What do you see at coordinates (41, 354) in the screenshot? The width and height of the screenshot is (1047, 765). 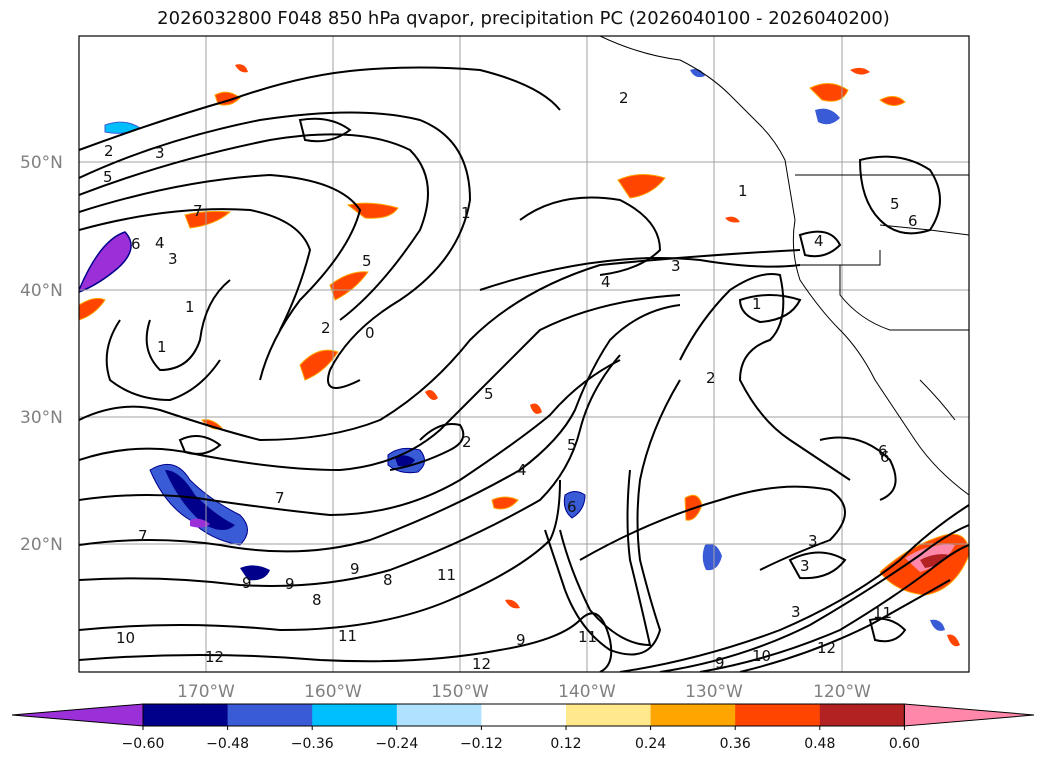 I see `latitude-labels: 50°N 40°N 30°N 20°N` at bounding box center [41, 354].